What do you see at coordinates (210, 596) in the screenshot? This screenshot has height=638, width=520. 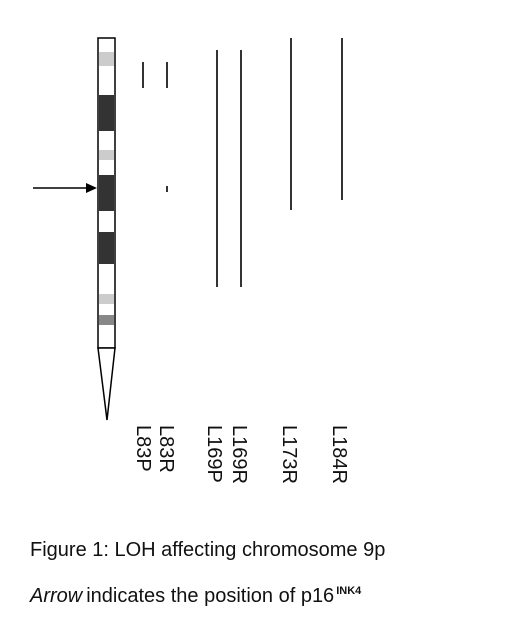 I see `caption-text: indicates the position of p16` at bounding box center [210, 596].